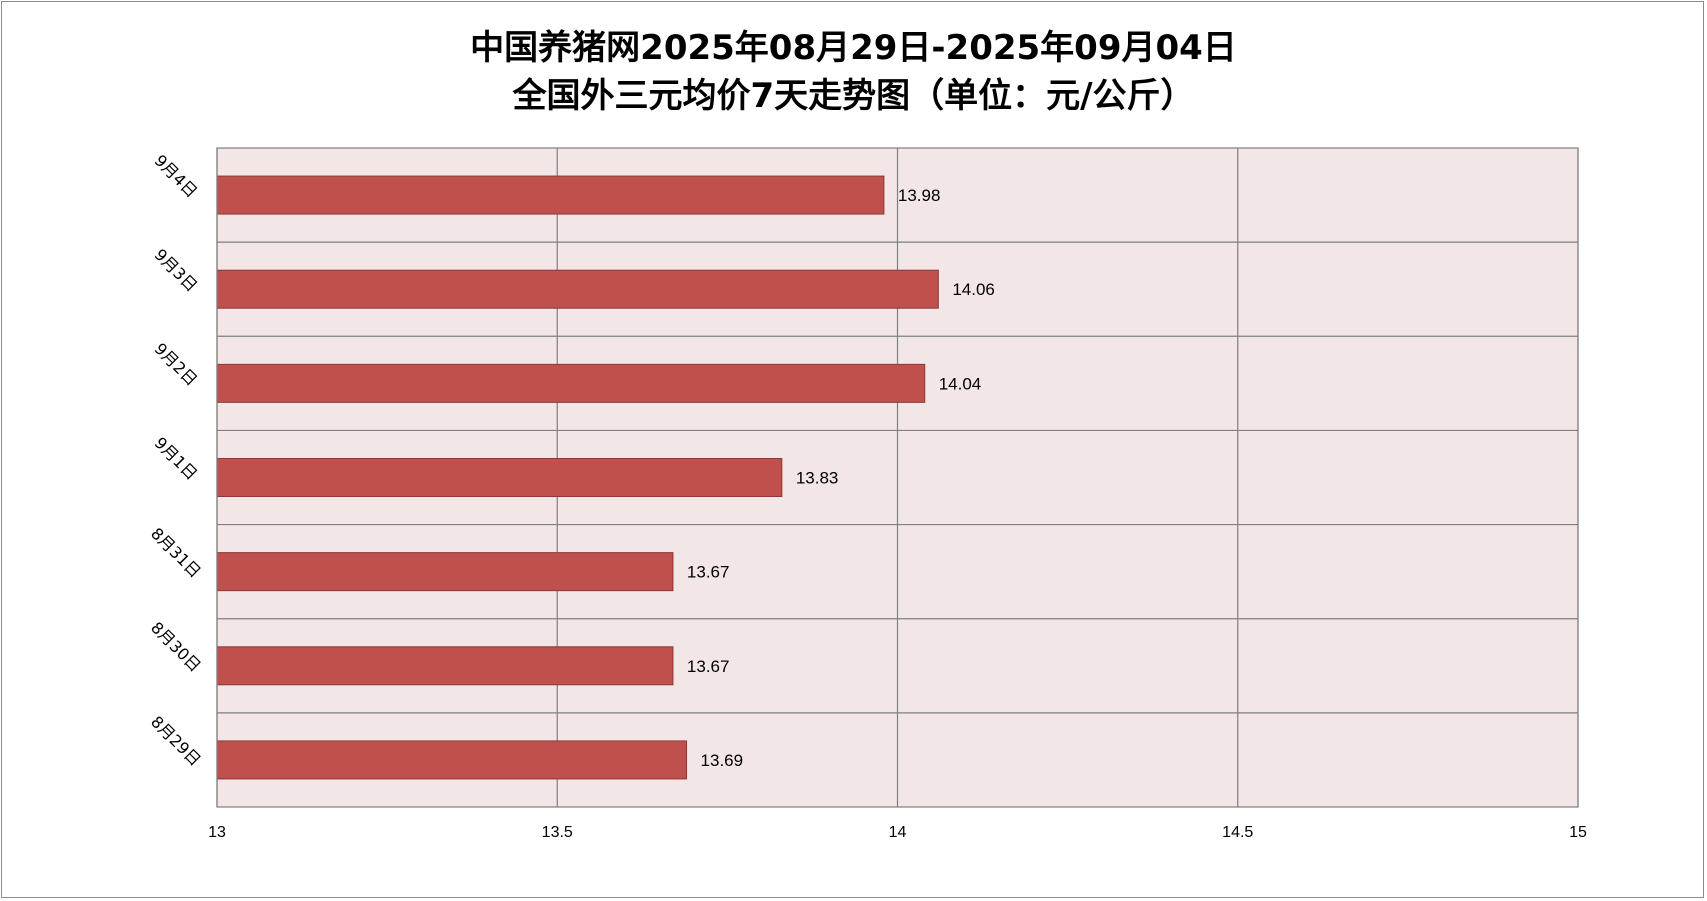  I want to click on data-label-4: 13.67, so click(708, 572).